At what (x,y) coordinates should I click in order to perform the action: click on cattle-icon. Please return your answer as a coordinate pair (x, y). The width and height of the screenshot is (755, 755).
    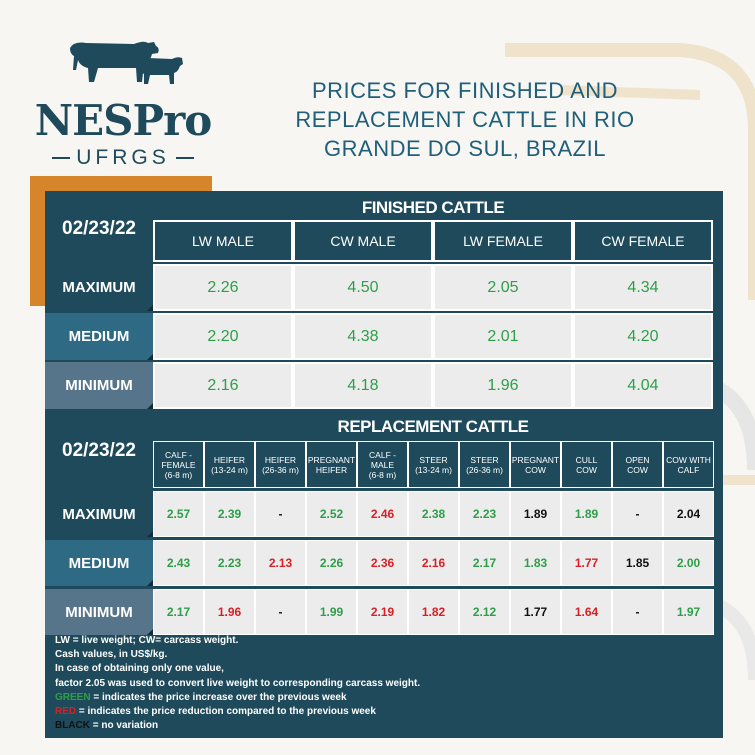
    Looking at the image, I should click on (126, 62).